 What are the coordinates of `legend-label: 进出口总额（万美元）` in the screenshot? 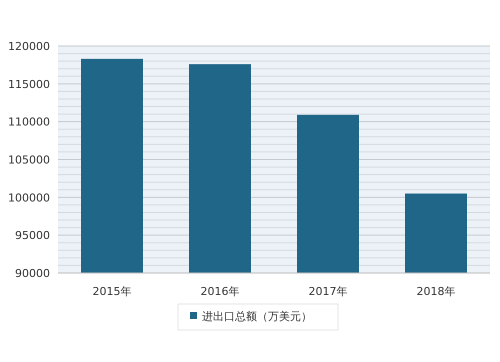 It's located at (257, 316).